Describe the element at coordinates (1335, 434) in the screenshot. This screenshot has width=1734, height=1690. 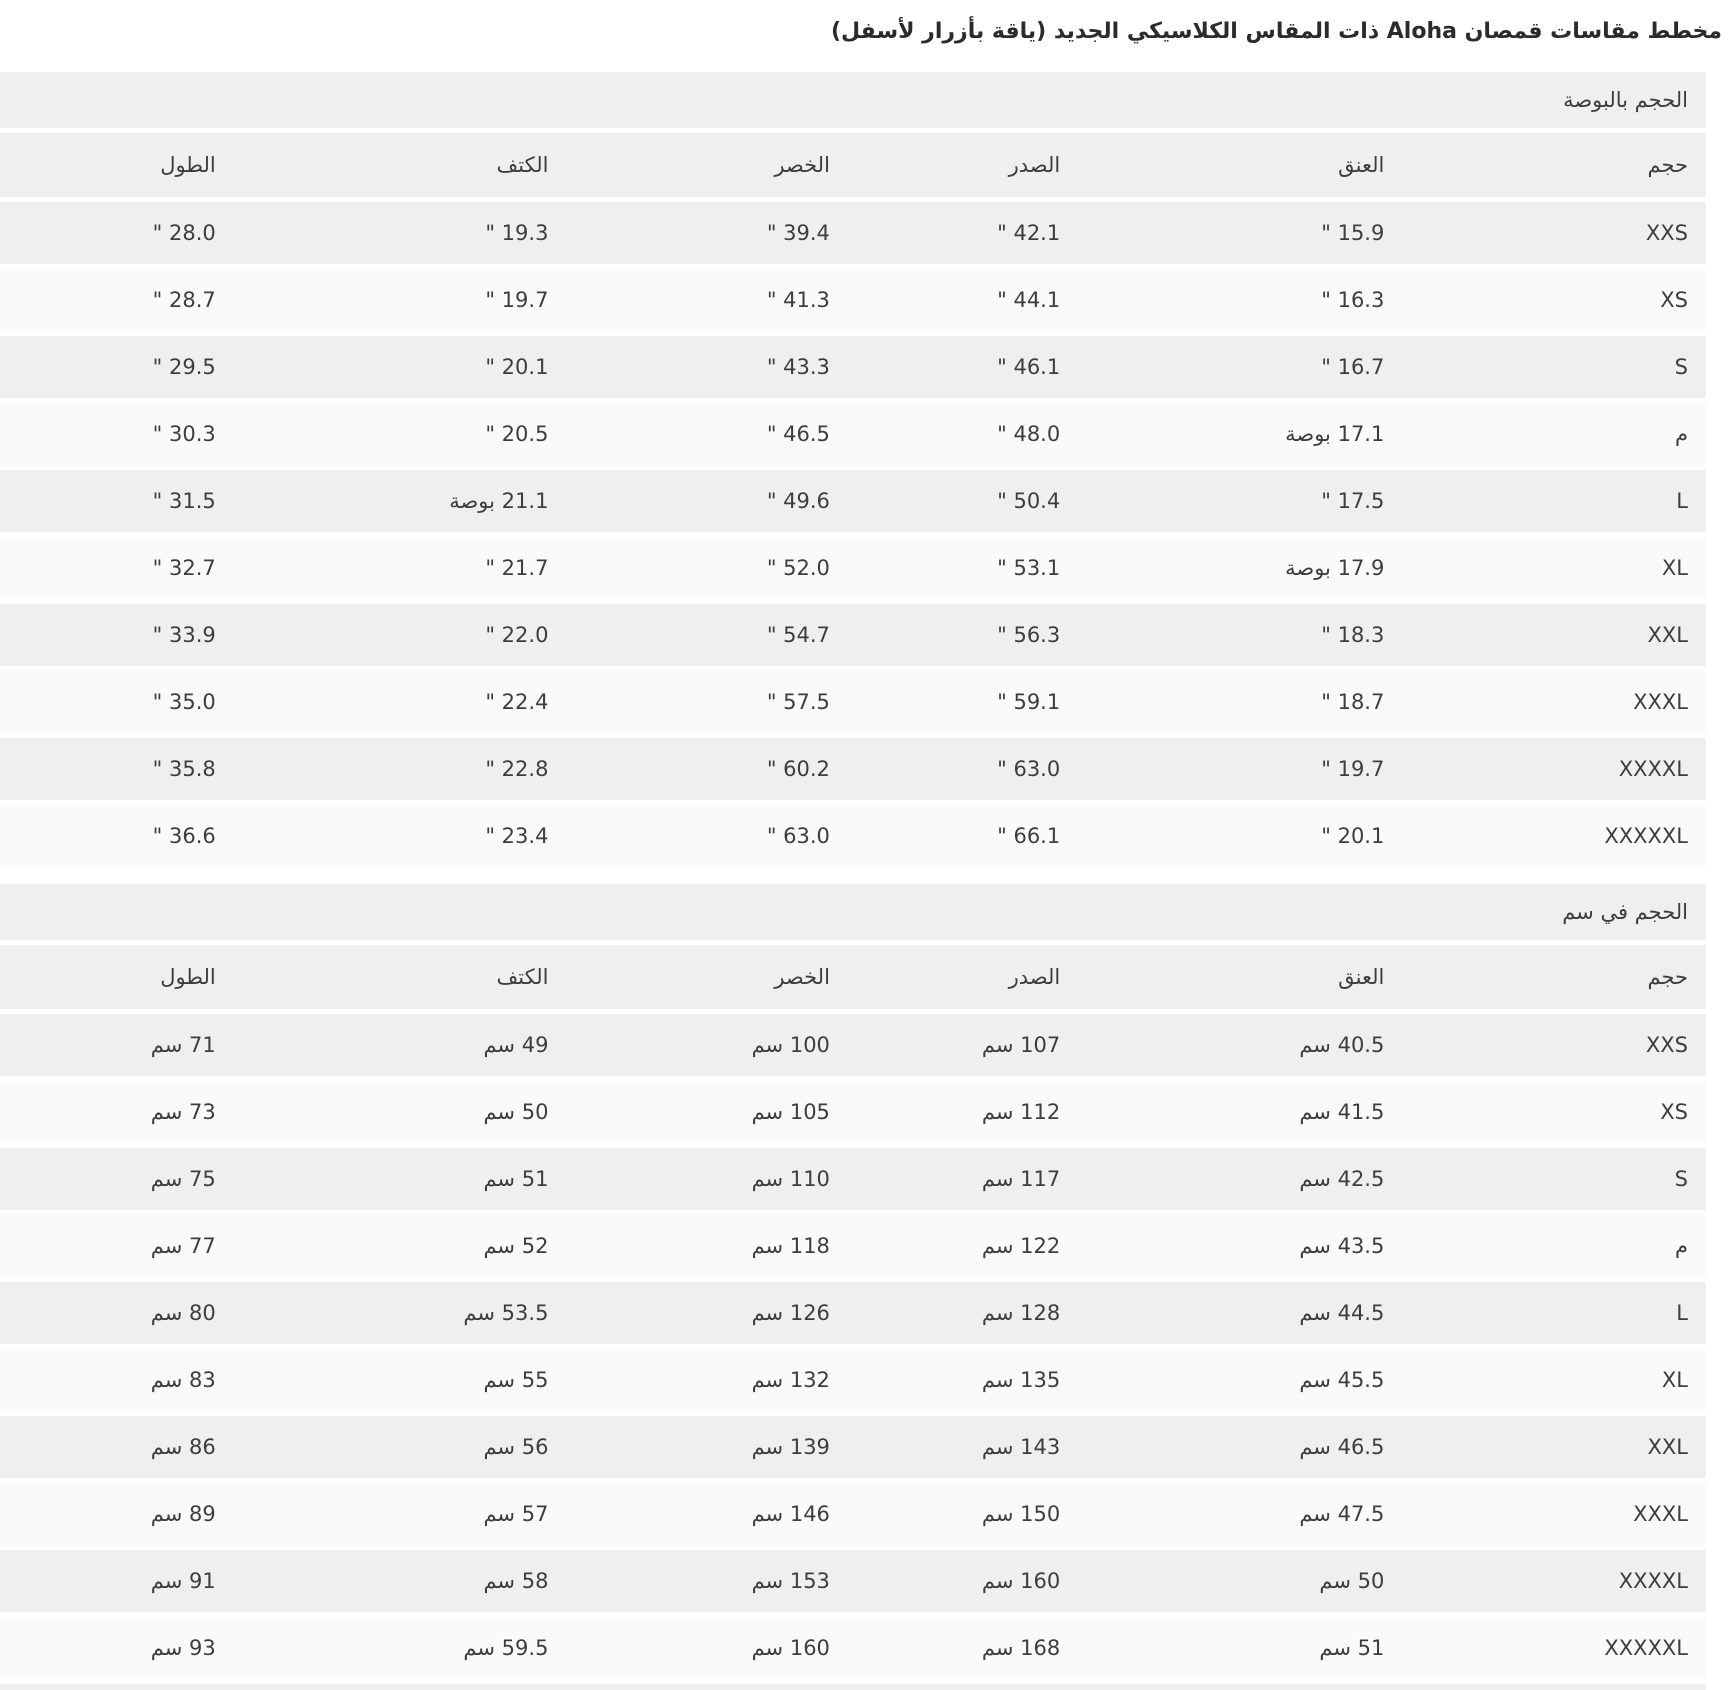
I see `measurement-cell-neck: 17.1 بوصة` at that location.